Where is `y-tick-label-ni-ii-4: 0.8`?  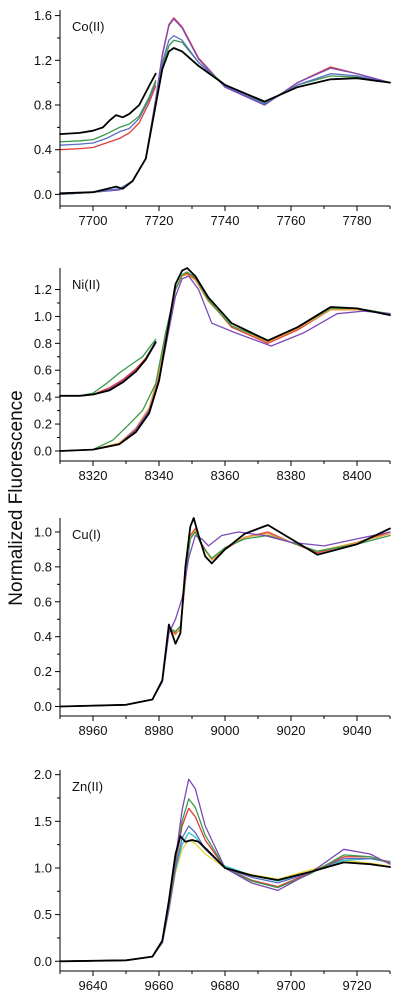 y-tick-label-ni-ii-4: 0.8 is located at coordinates (43, 343).